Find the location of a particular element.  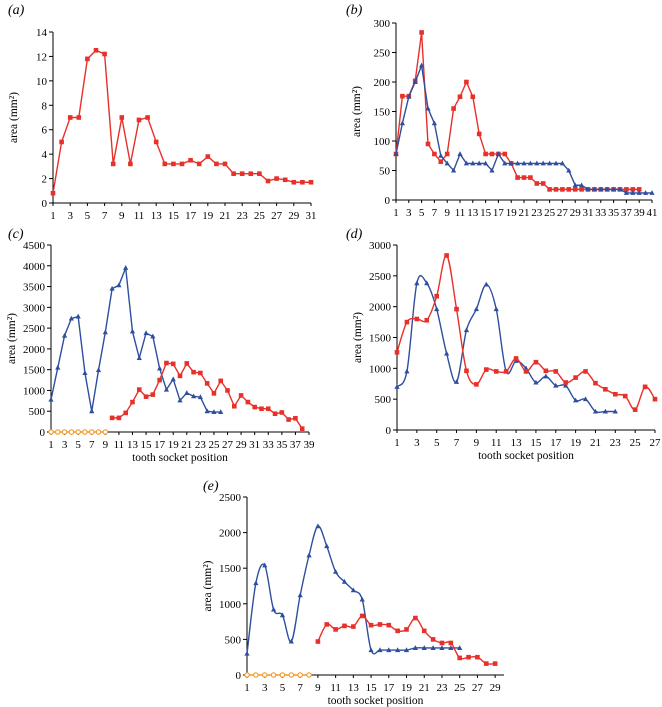

x-tick-label: 29 is located at coordinates (576, 213).